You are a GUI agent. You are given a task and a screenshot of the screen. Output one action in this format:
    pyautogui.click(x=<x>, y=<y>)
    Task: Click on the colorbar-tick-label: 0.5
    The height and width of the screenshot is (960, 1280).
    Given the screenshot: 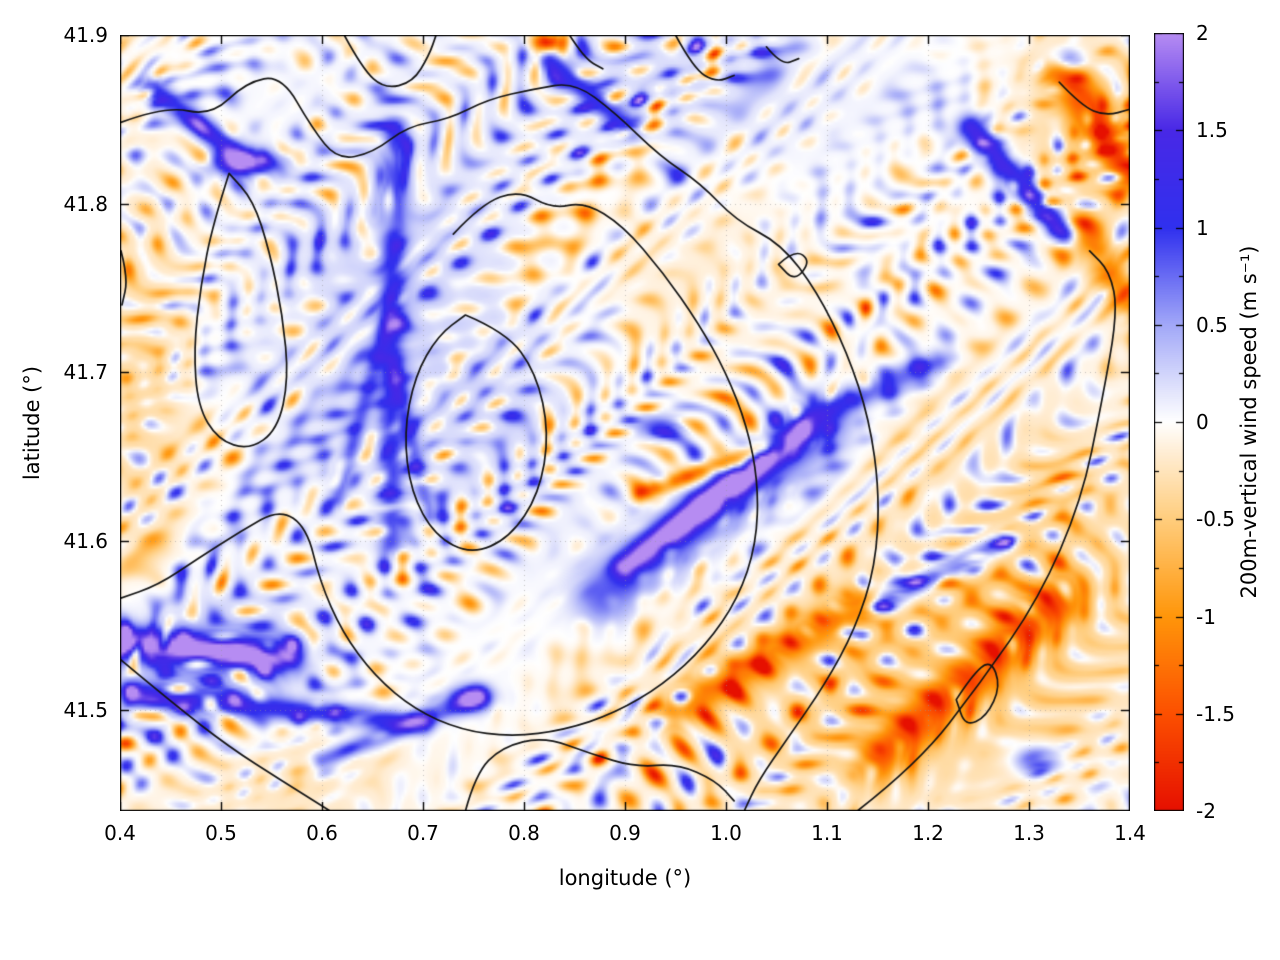 What is the action you would take?
    pyautogui.click(x=1212, y=324)
    